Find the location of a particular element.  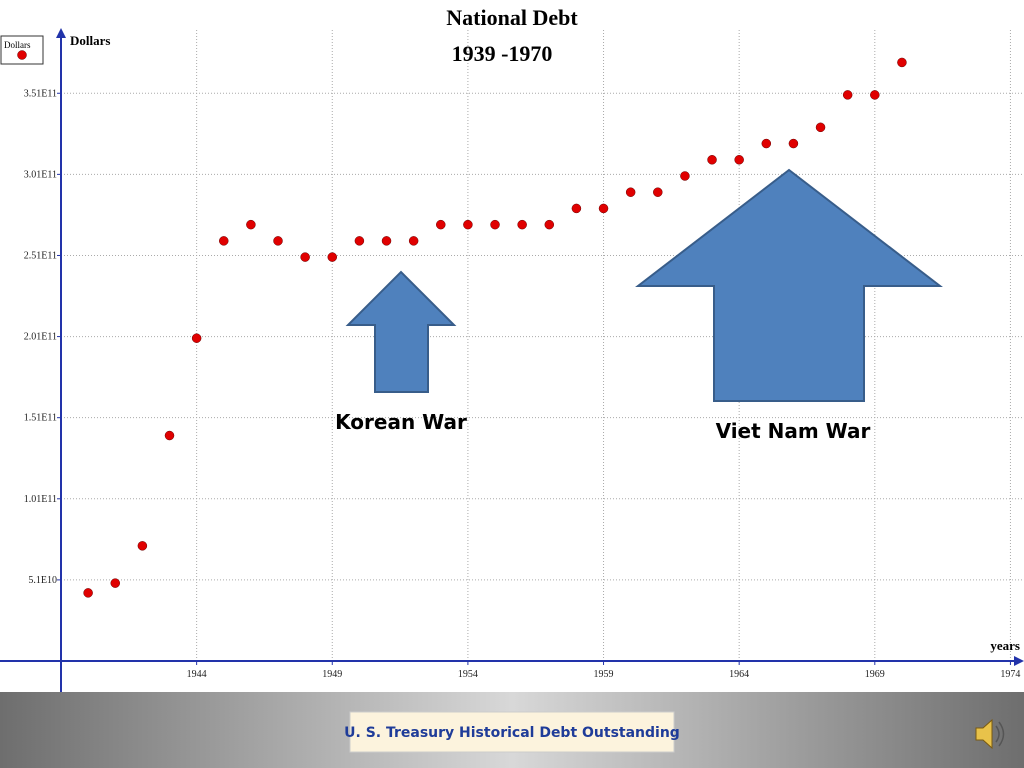

x-tick-label: 1944 is located at coordinates (197, 674).